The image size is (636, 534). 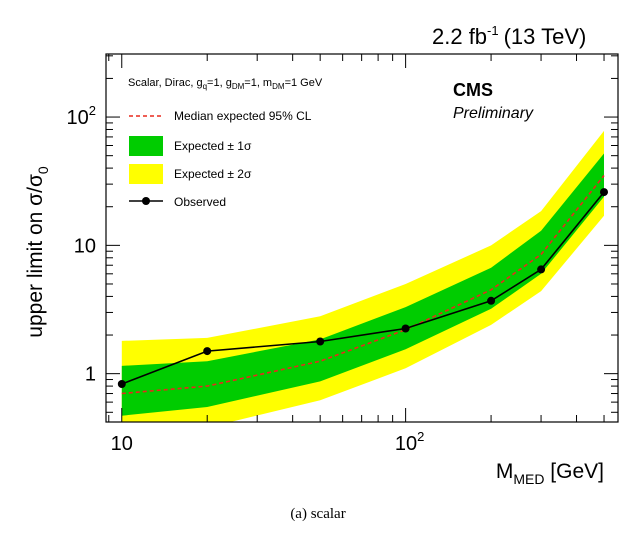 What do you see at coordinates (146, 174) in the screenshot?
I see `legend-2sigma-swatch` at bounding box center [146, 174].